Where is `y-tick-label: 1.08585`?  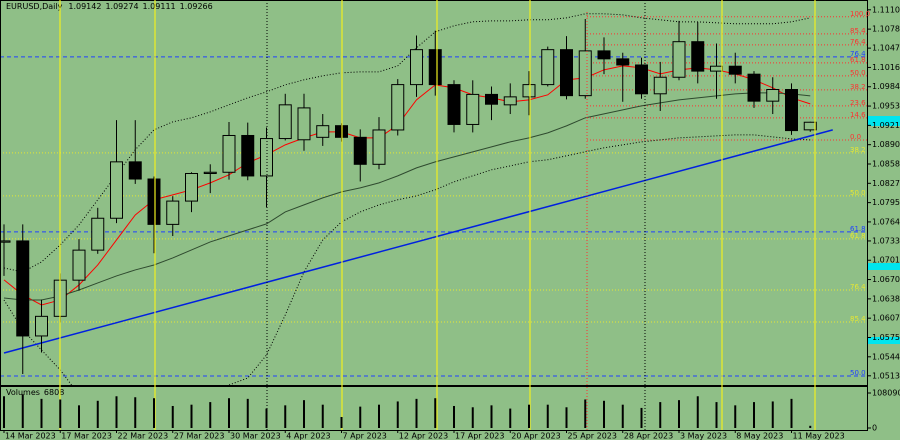 y-tick-label: 1.08585 is located at coordinates (886, 163).